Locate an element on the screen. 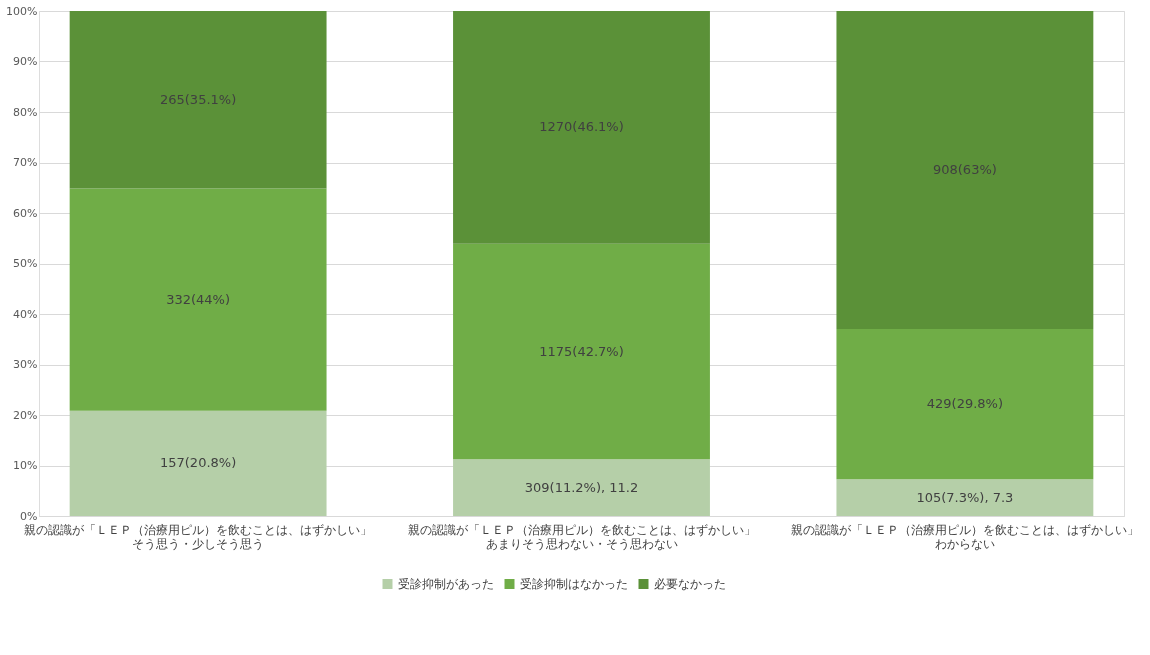 This screenshot has height=655, width=1150. data-label: 908(63%) is located at coordinates (964, 169).